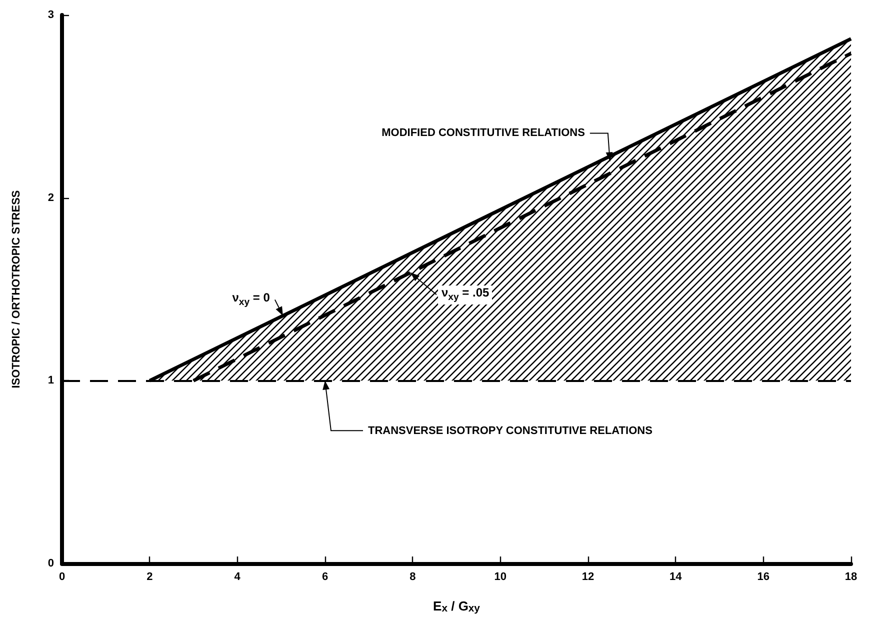 The width and height of the screenshot is (869, 619). What do you see at coordinates (149, 577) in the screenshot?
I see `x-tick-label: 2` at bounding box center [149, 577].